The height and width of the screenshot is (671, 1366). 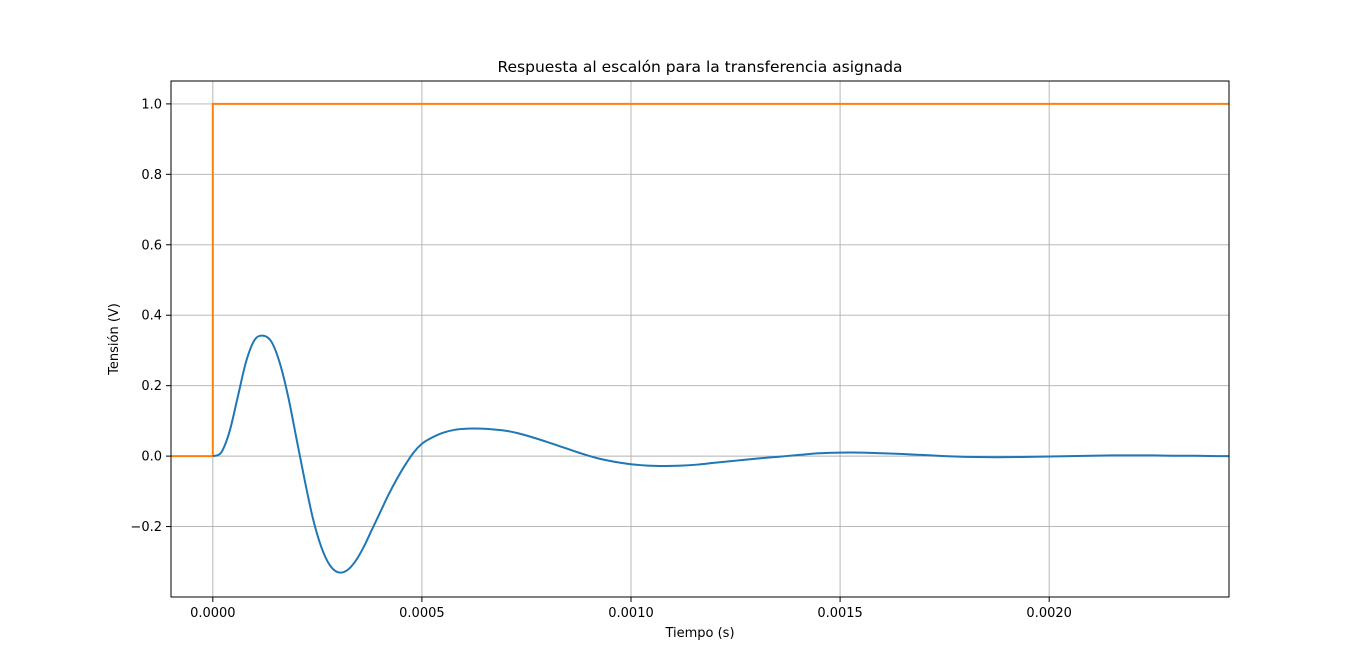 I want to click on x-tick-label: 0.0020, so click(x=1049, y=613).